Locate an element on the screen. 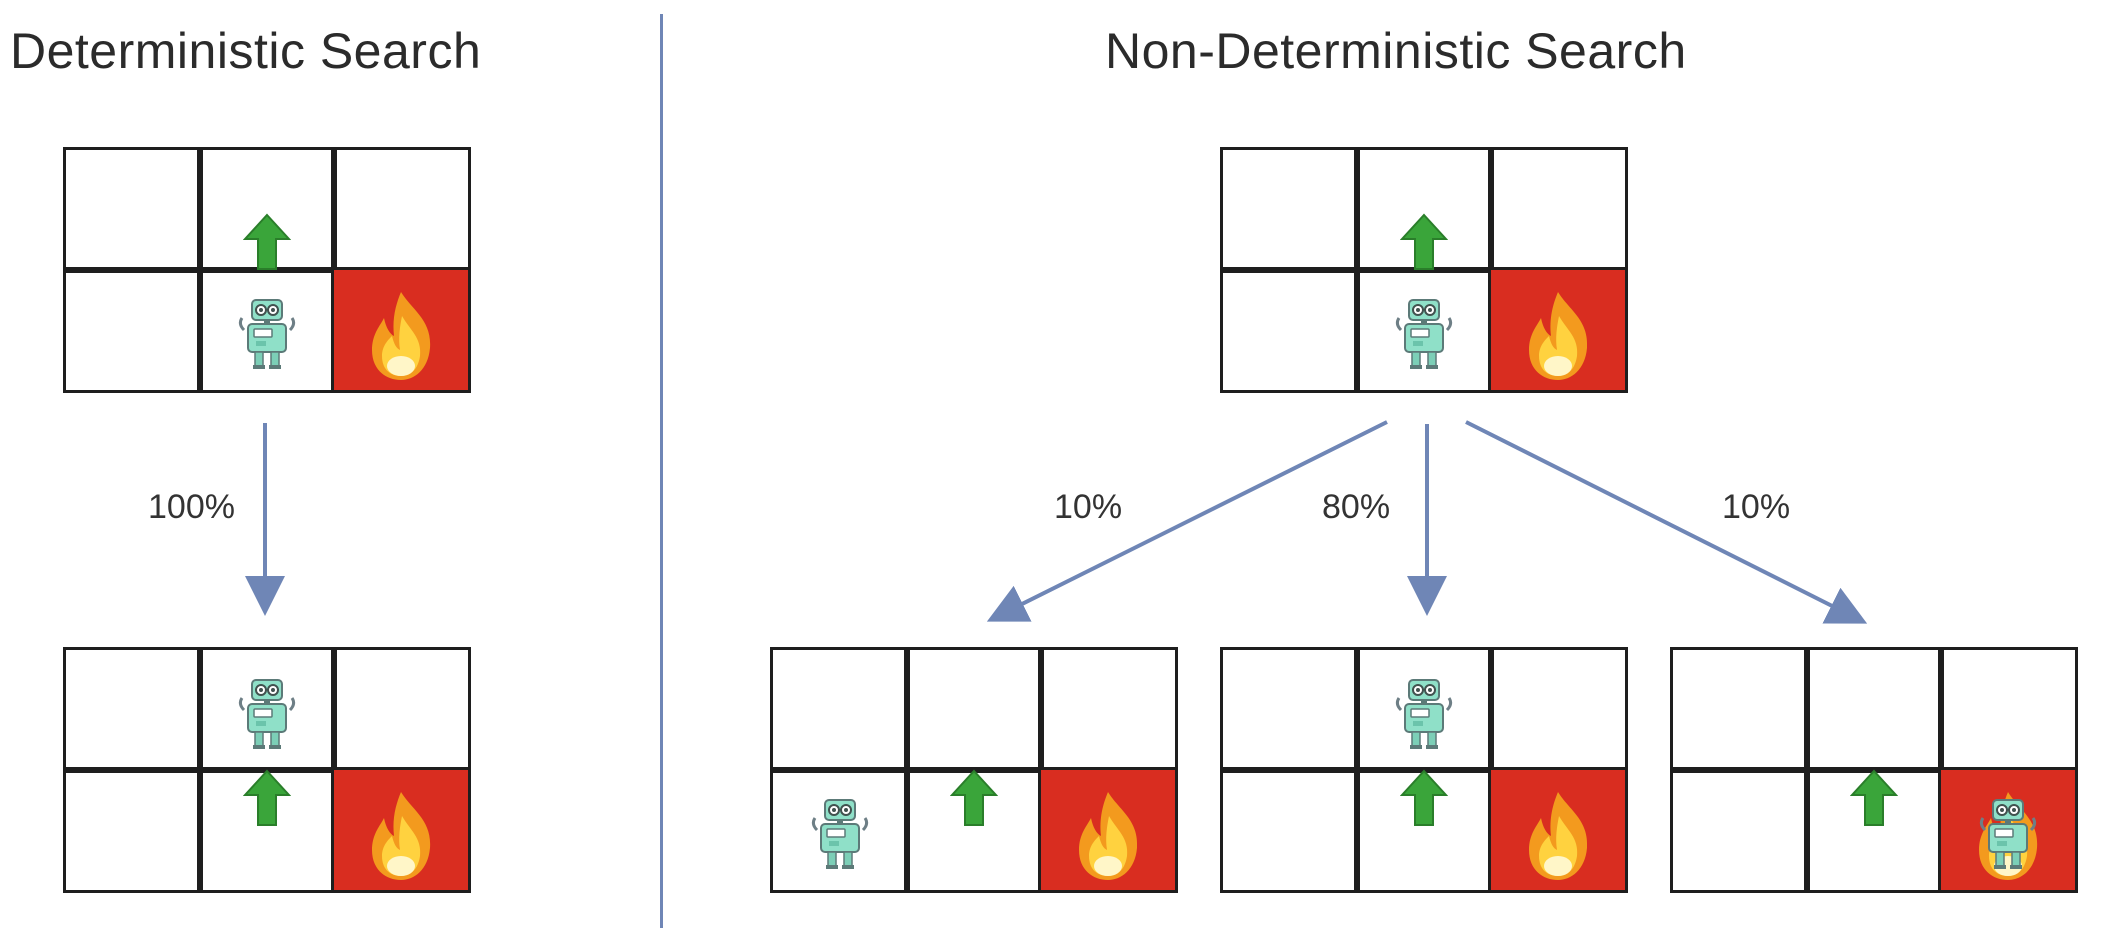 This screenshot has height=928, width=2114. grid-nd-right is located at coordinates (1874, 770).